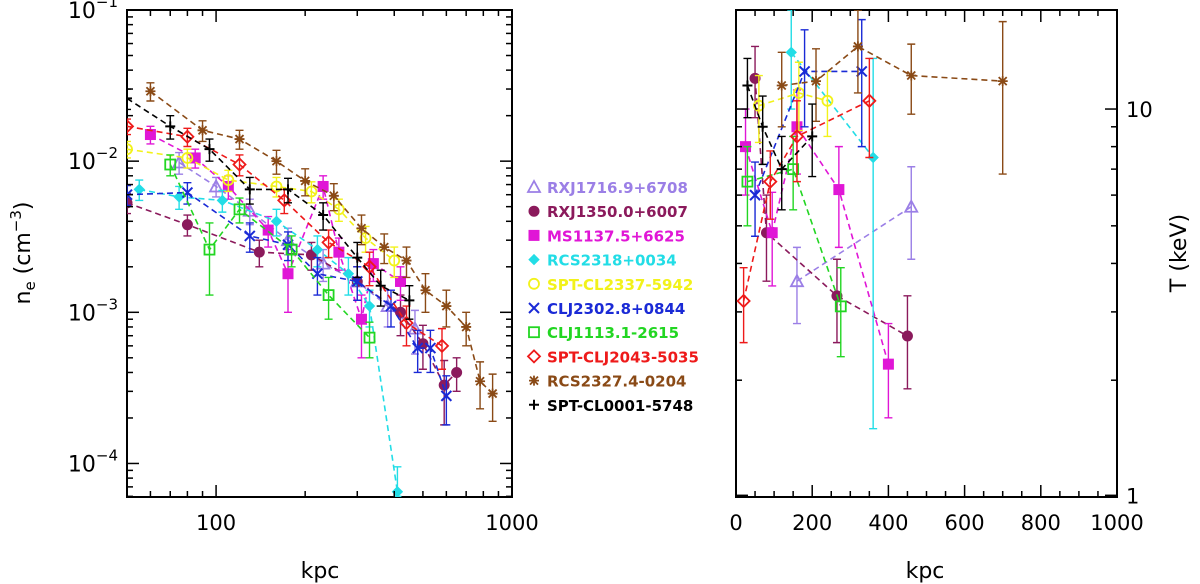 The image size is (1200, 584). Describe the element at coordinates (617, 212) in the screenshot. I see `legend-label-rxj1350-0-6007: RXJ1350.0+6007` at that location.